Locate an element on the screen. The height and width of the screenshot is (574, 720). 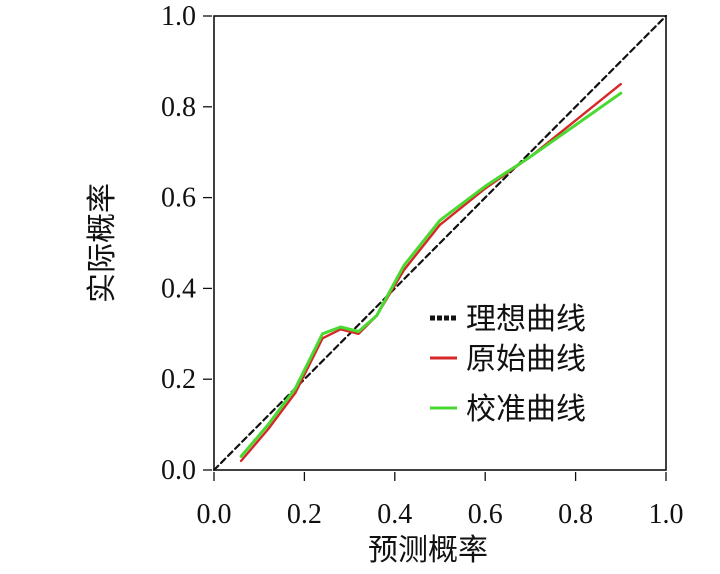
legend-label-0: 理想曲线 is located at coordinates (526, 319).